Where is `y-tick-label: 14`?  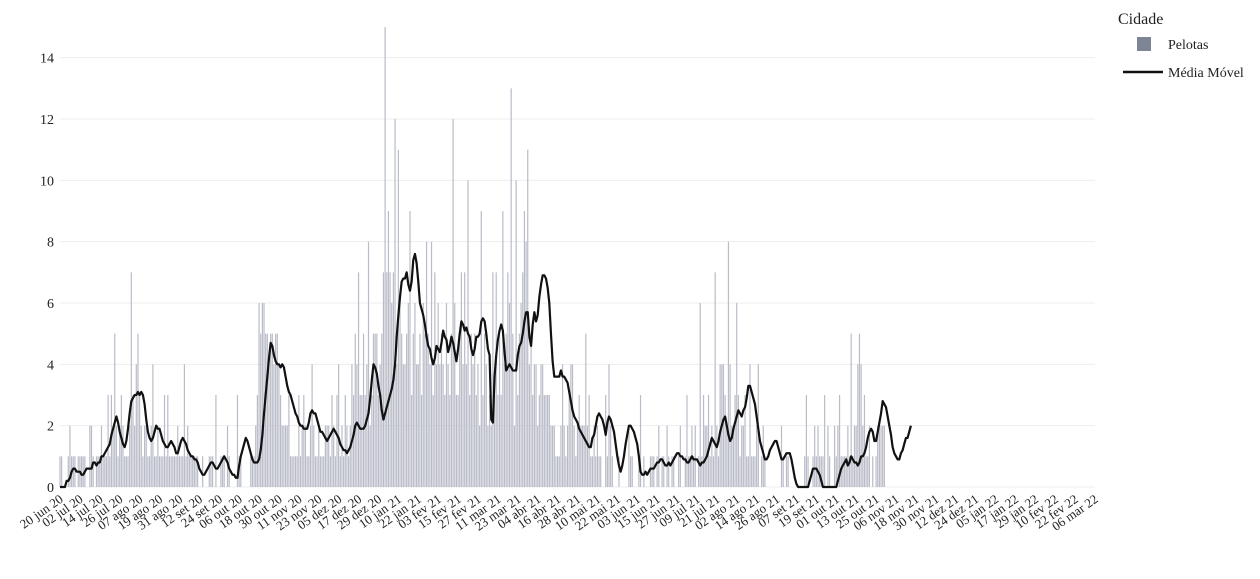 y-tick-label: 14 is located at coordinates (47, 59).